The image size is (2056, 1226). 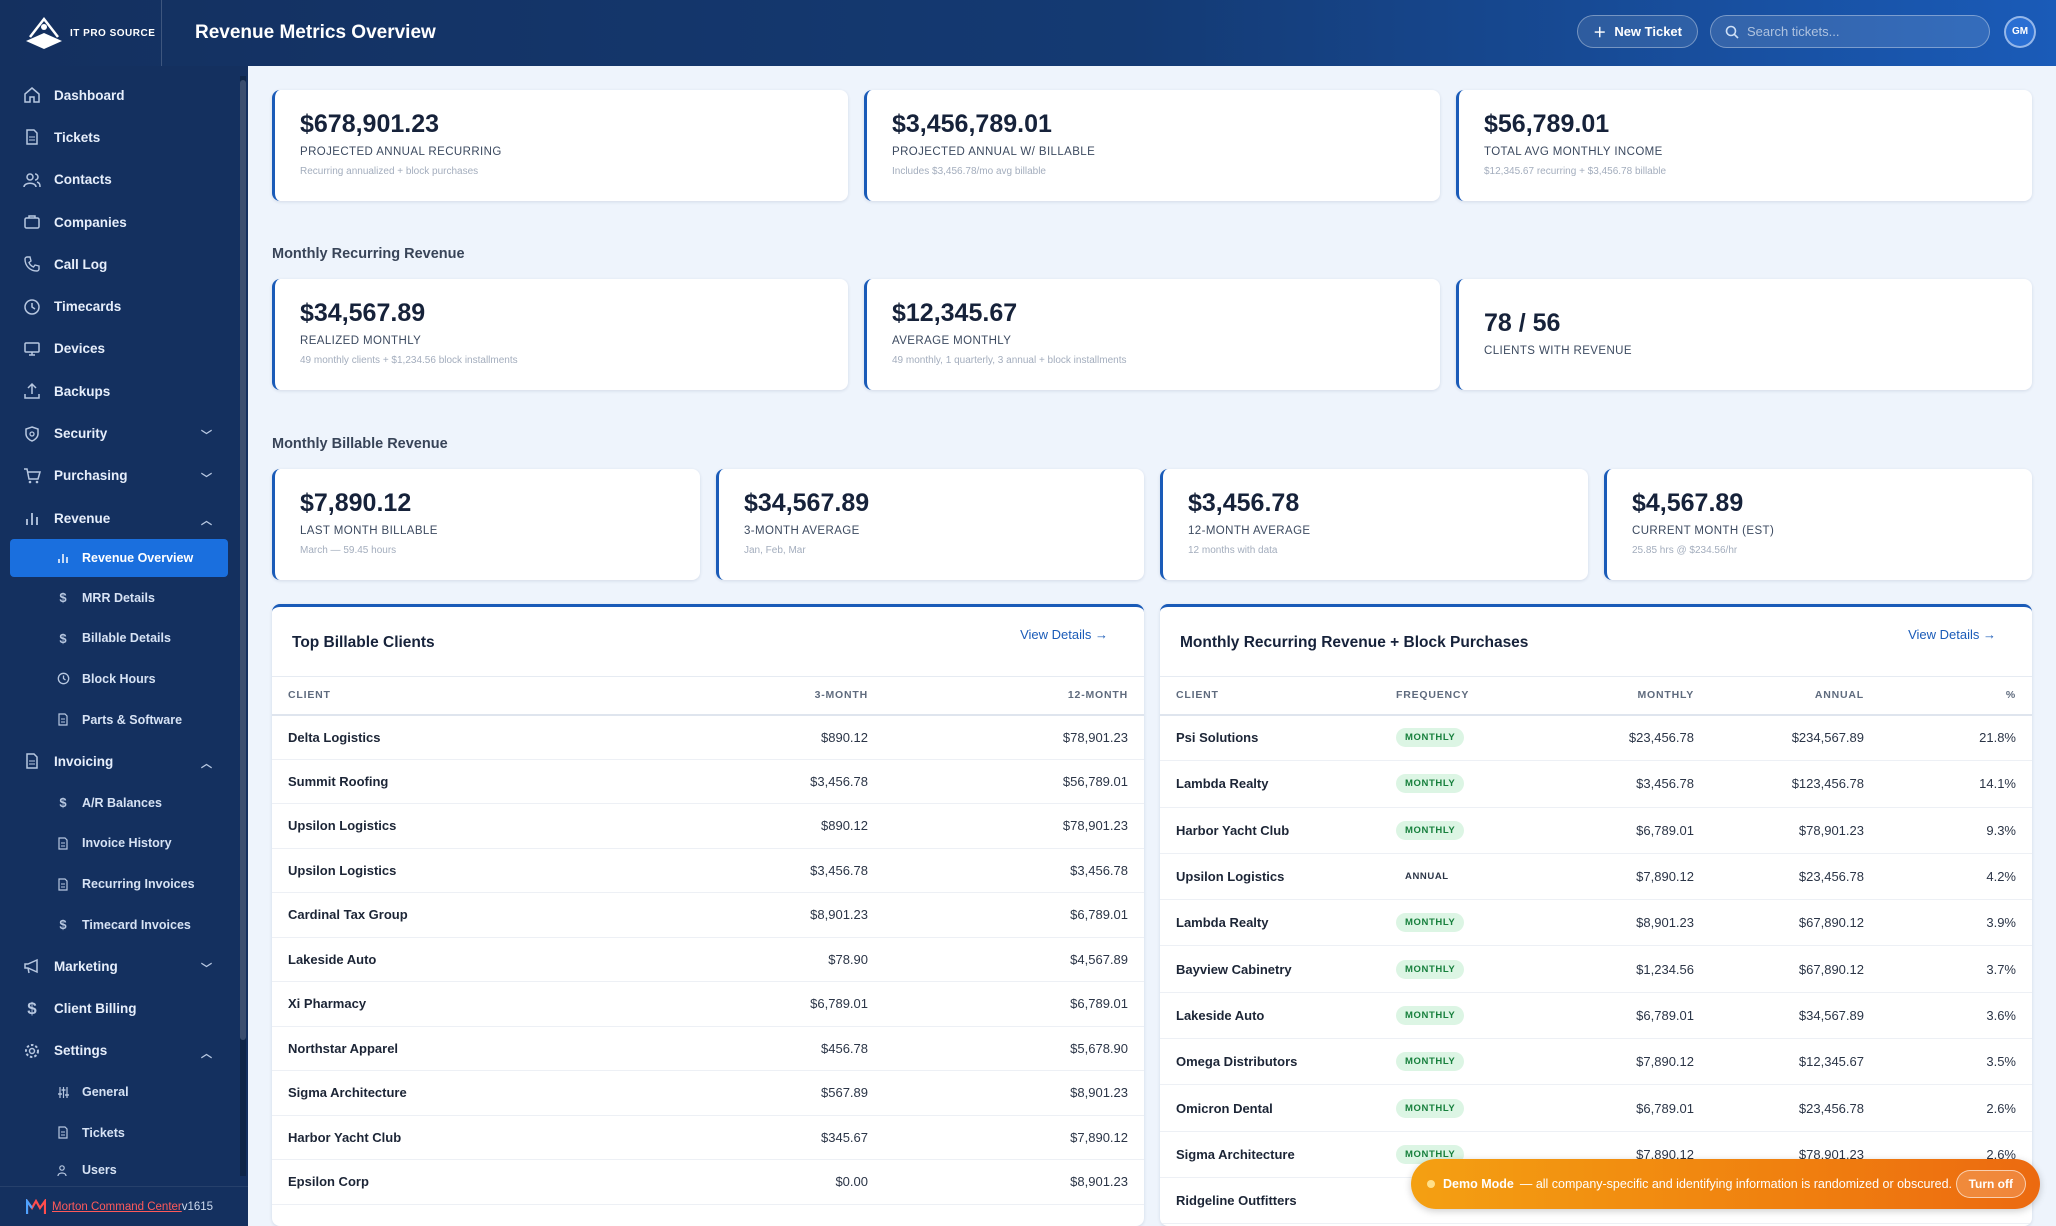 What do you see at coordinates (124, 476) in the screenshot?
I see `sidebar-item-purchasing: Purchasing ﹀` at bounding box center [124, 476].